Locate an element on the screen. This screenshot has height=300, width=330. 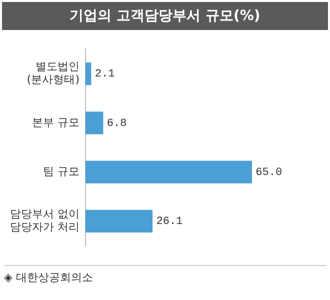
text: ◈ 대한상공회의소 is located at coordinates (165, 275).